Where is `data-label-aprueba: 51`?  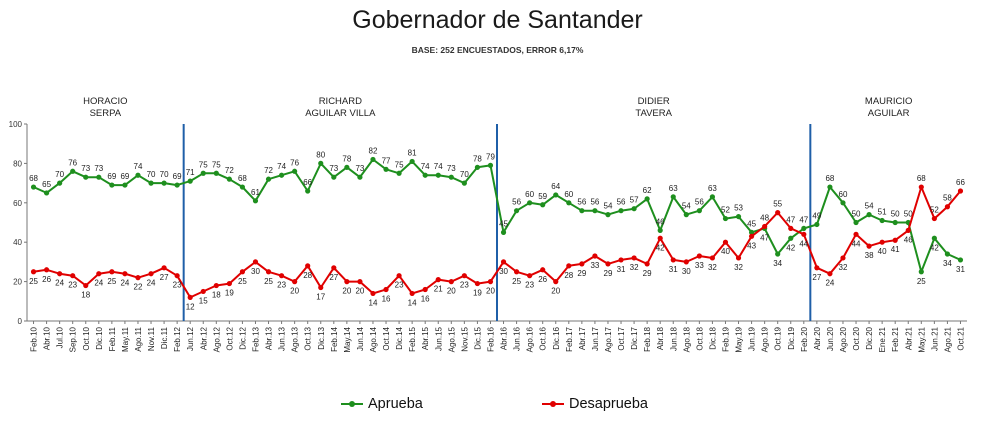 data-label-aprueba: 51 is located at coordinates (882, 212).